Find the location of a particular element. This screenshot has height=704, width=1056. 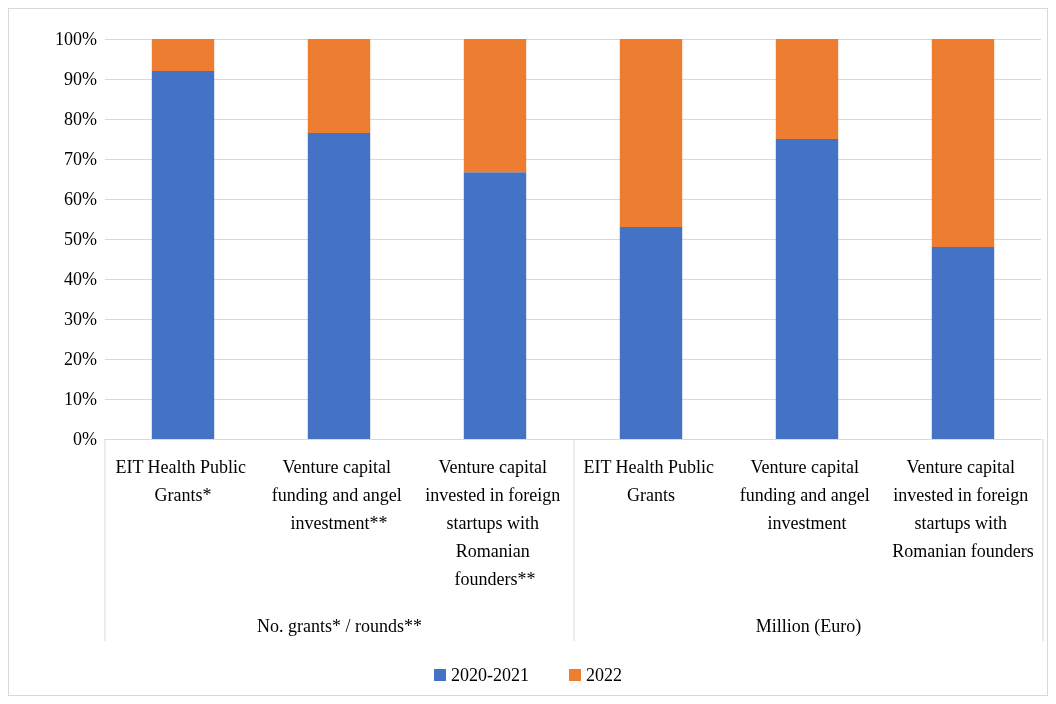

text: No. grants* / rounds** is located at coordinates (339, 626).